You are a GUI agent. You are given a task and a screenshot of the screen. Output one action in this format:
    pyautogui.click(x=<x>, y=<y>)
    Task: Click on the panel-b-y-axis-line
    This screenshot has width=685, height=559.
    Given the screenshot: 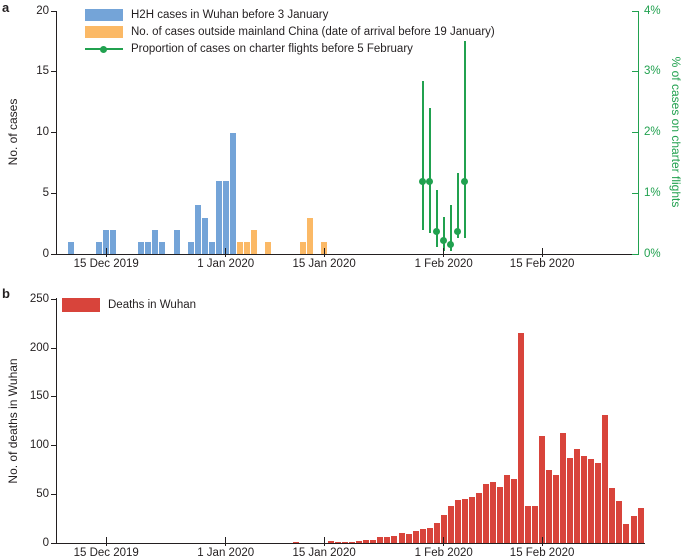 What is the action you would take?
    pyautogui.click(x=56, y=421)
    